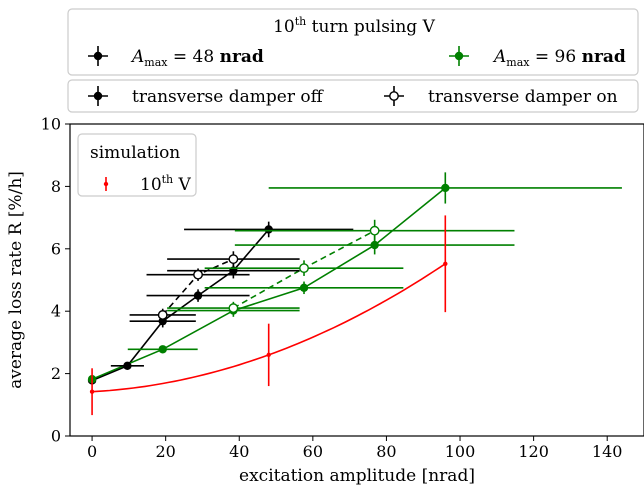 The height and width of the screenshot is (487, 644). I want to click on x-tick-label: 40, so click(239, 451).